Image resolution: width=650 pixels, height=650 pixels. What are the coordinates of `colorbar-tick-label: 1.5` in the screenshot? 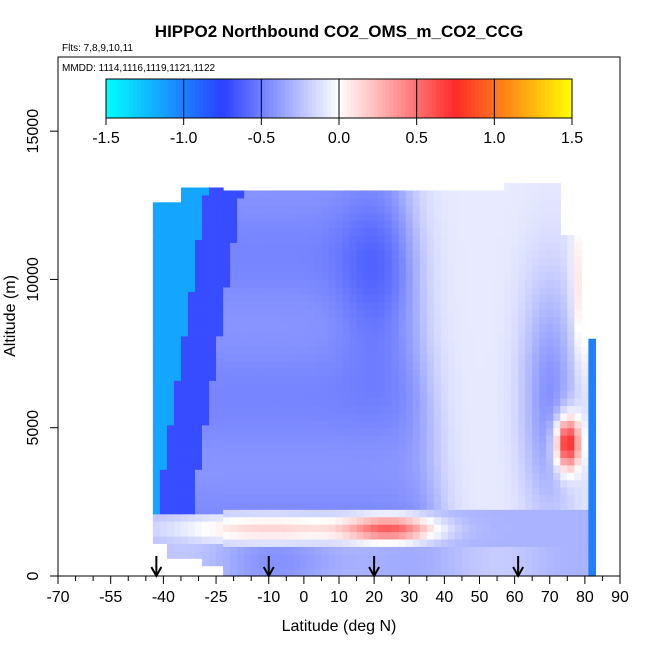 It's located at (572, 138).